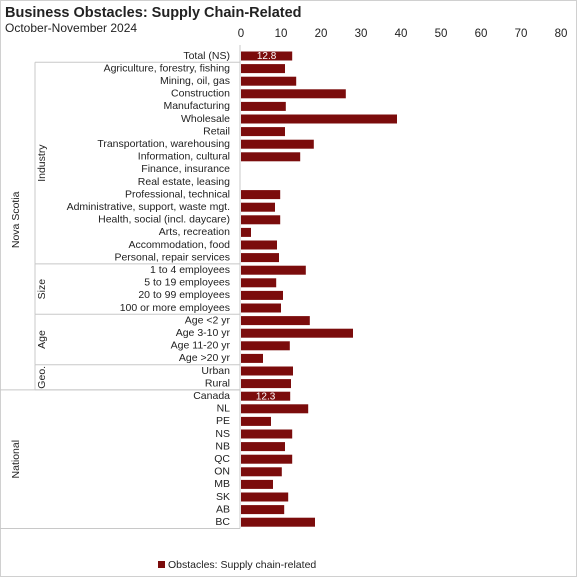 This screenshot has height=577, width=577. Describe the element at coordinates (184, 157) in the screenshot. I see `y-tick-label: Information, cultural` at that location.